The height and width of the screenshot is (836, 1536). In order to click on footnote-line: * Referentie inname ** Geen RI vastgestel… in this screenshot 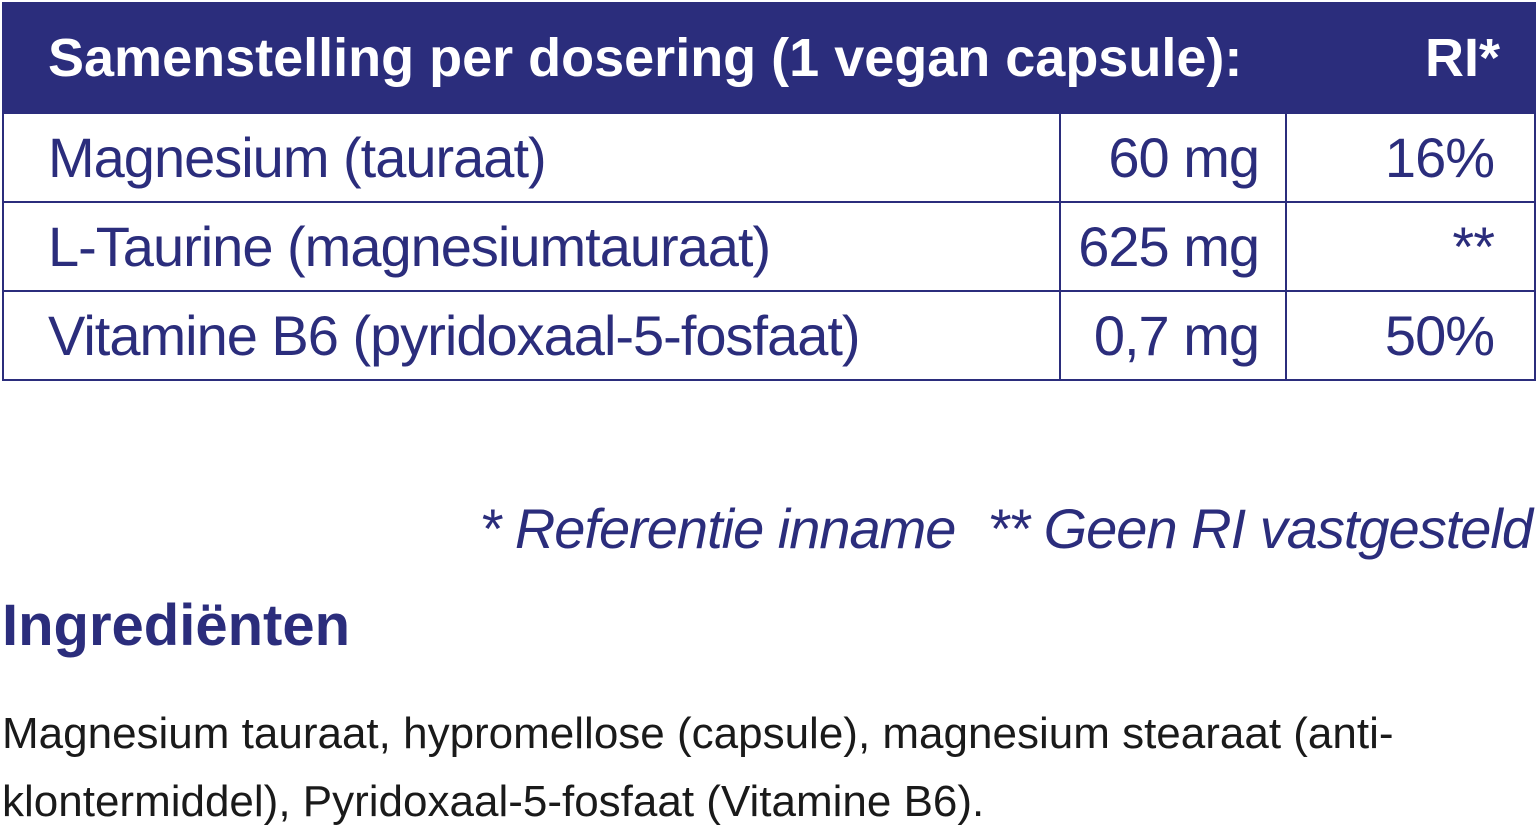, I will do `click(1006, 528)`.